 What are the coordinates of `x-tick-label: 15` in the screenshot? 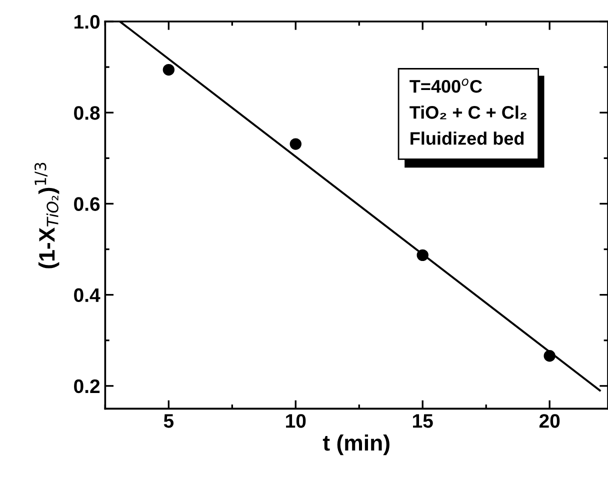 It's located at (423, 421).